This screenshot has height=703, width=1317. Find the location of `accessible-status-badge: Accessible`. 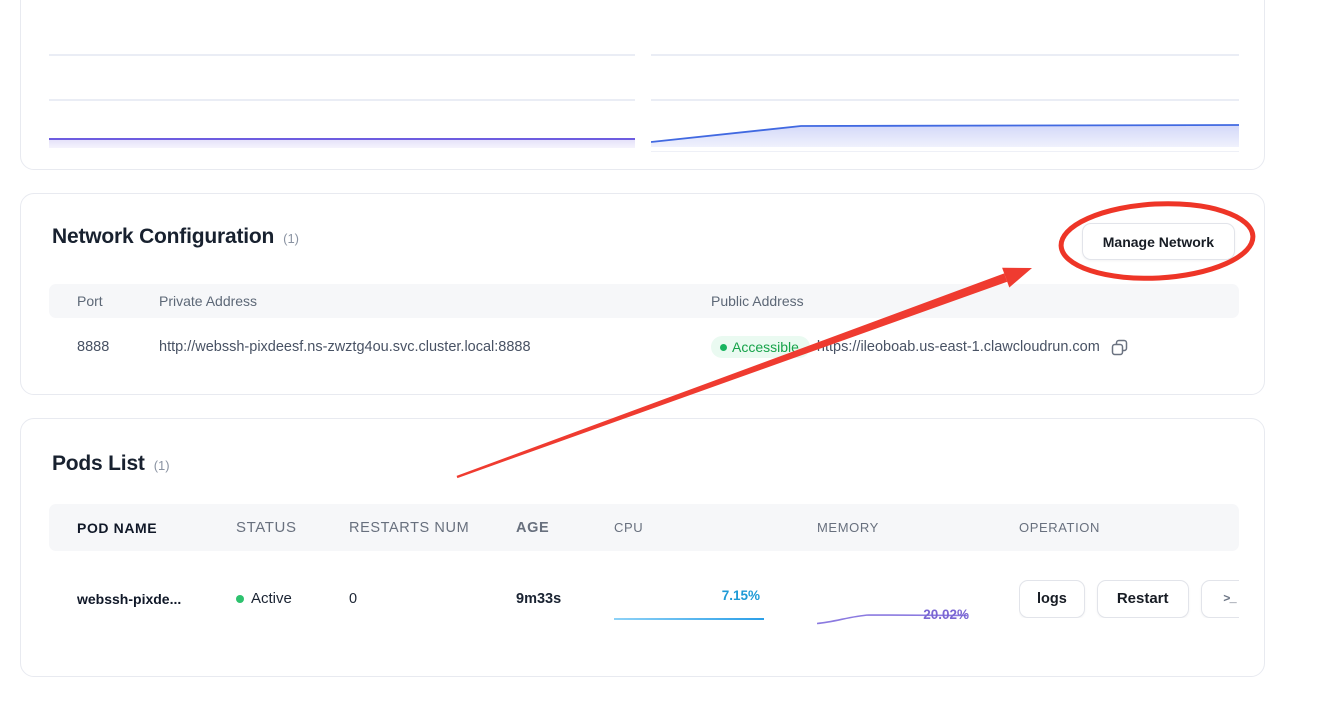

accessible-status-badge: Accessible is located at coordinates (760, 347).